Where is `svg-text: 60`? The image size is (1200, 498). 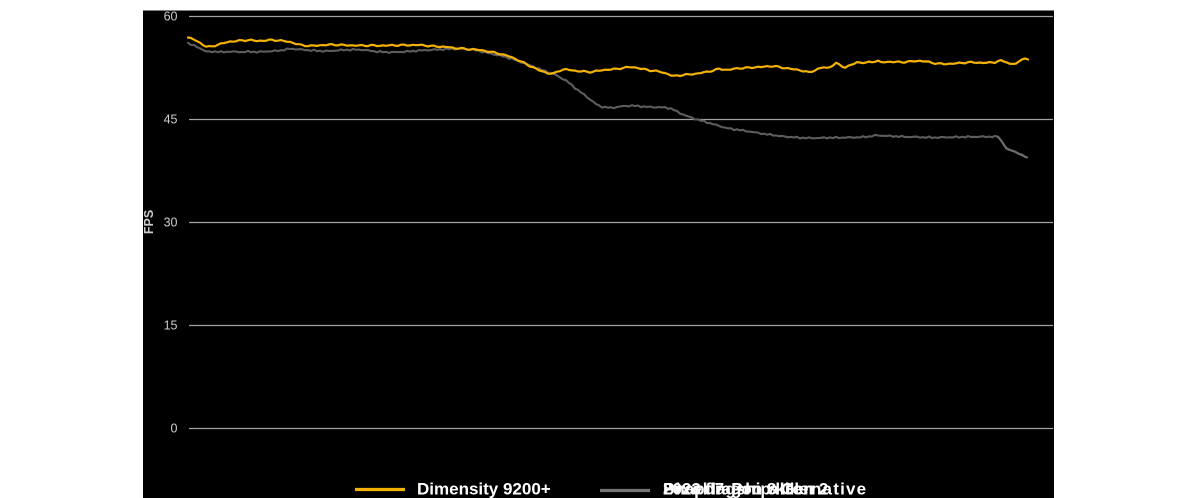 svg-text: 60 is located at coordinates (171, 17).